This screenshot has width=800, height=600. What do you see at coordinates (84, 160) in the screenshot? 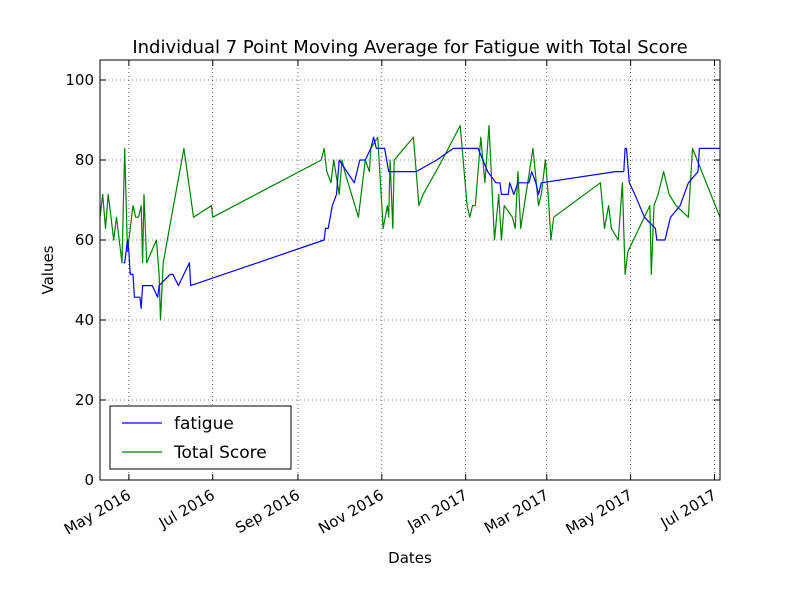
I see `y-tick-label: 80` at bounding box center [84, 160].